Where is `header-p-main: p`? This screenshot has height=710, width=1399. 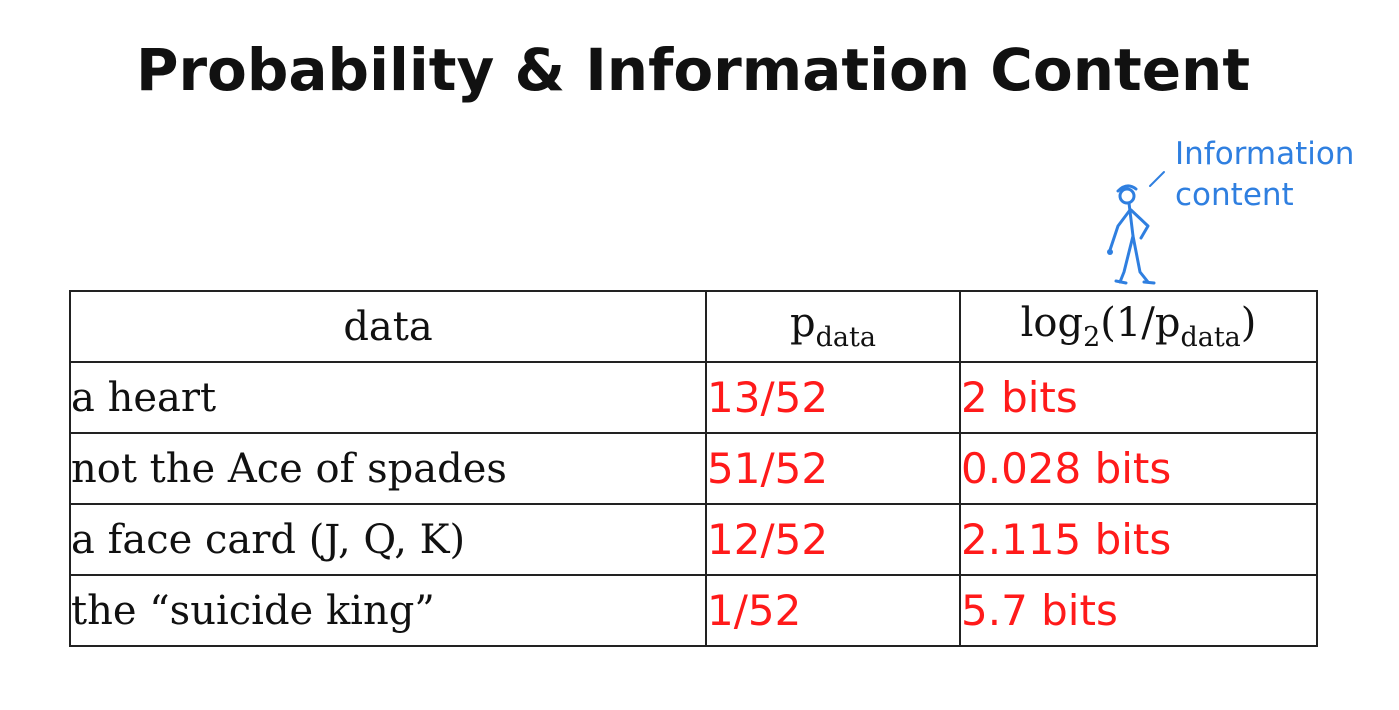
header-p-main: p is located at coordinates (803, 323).